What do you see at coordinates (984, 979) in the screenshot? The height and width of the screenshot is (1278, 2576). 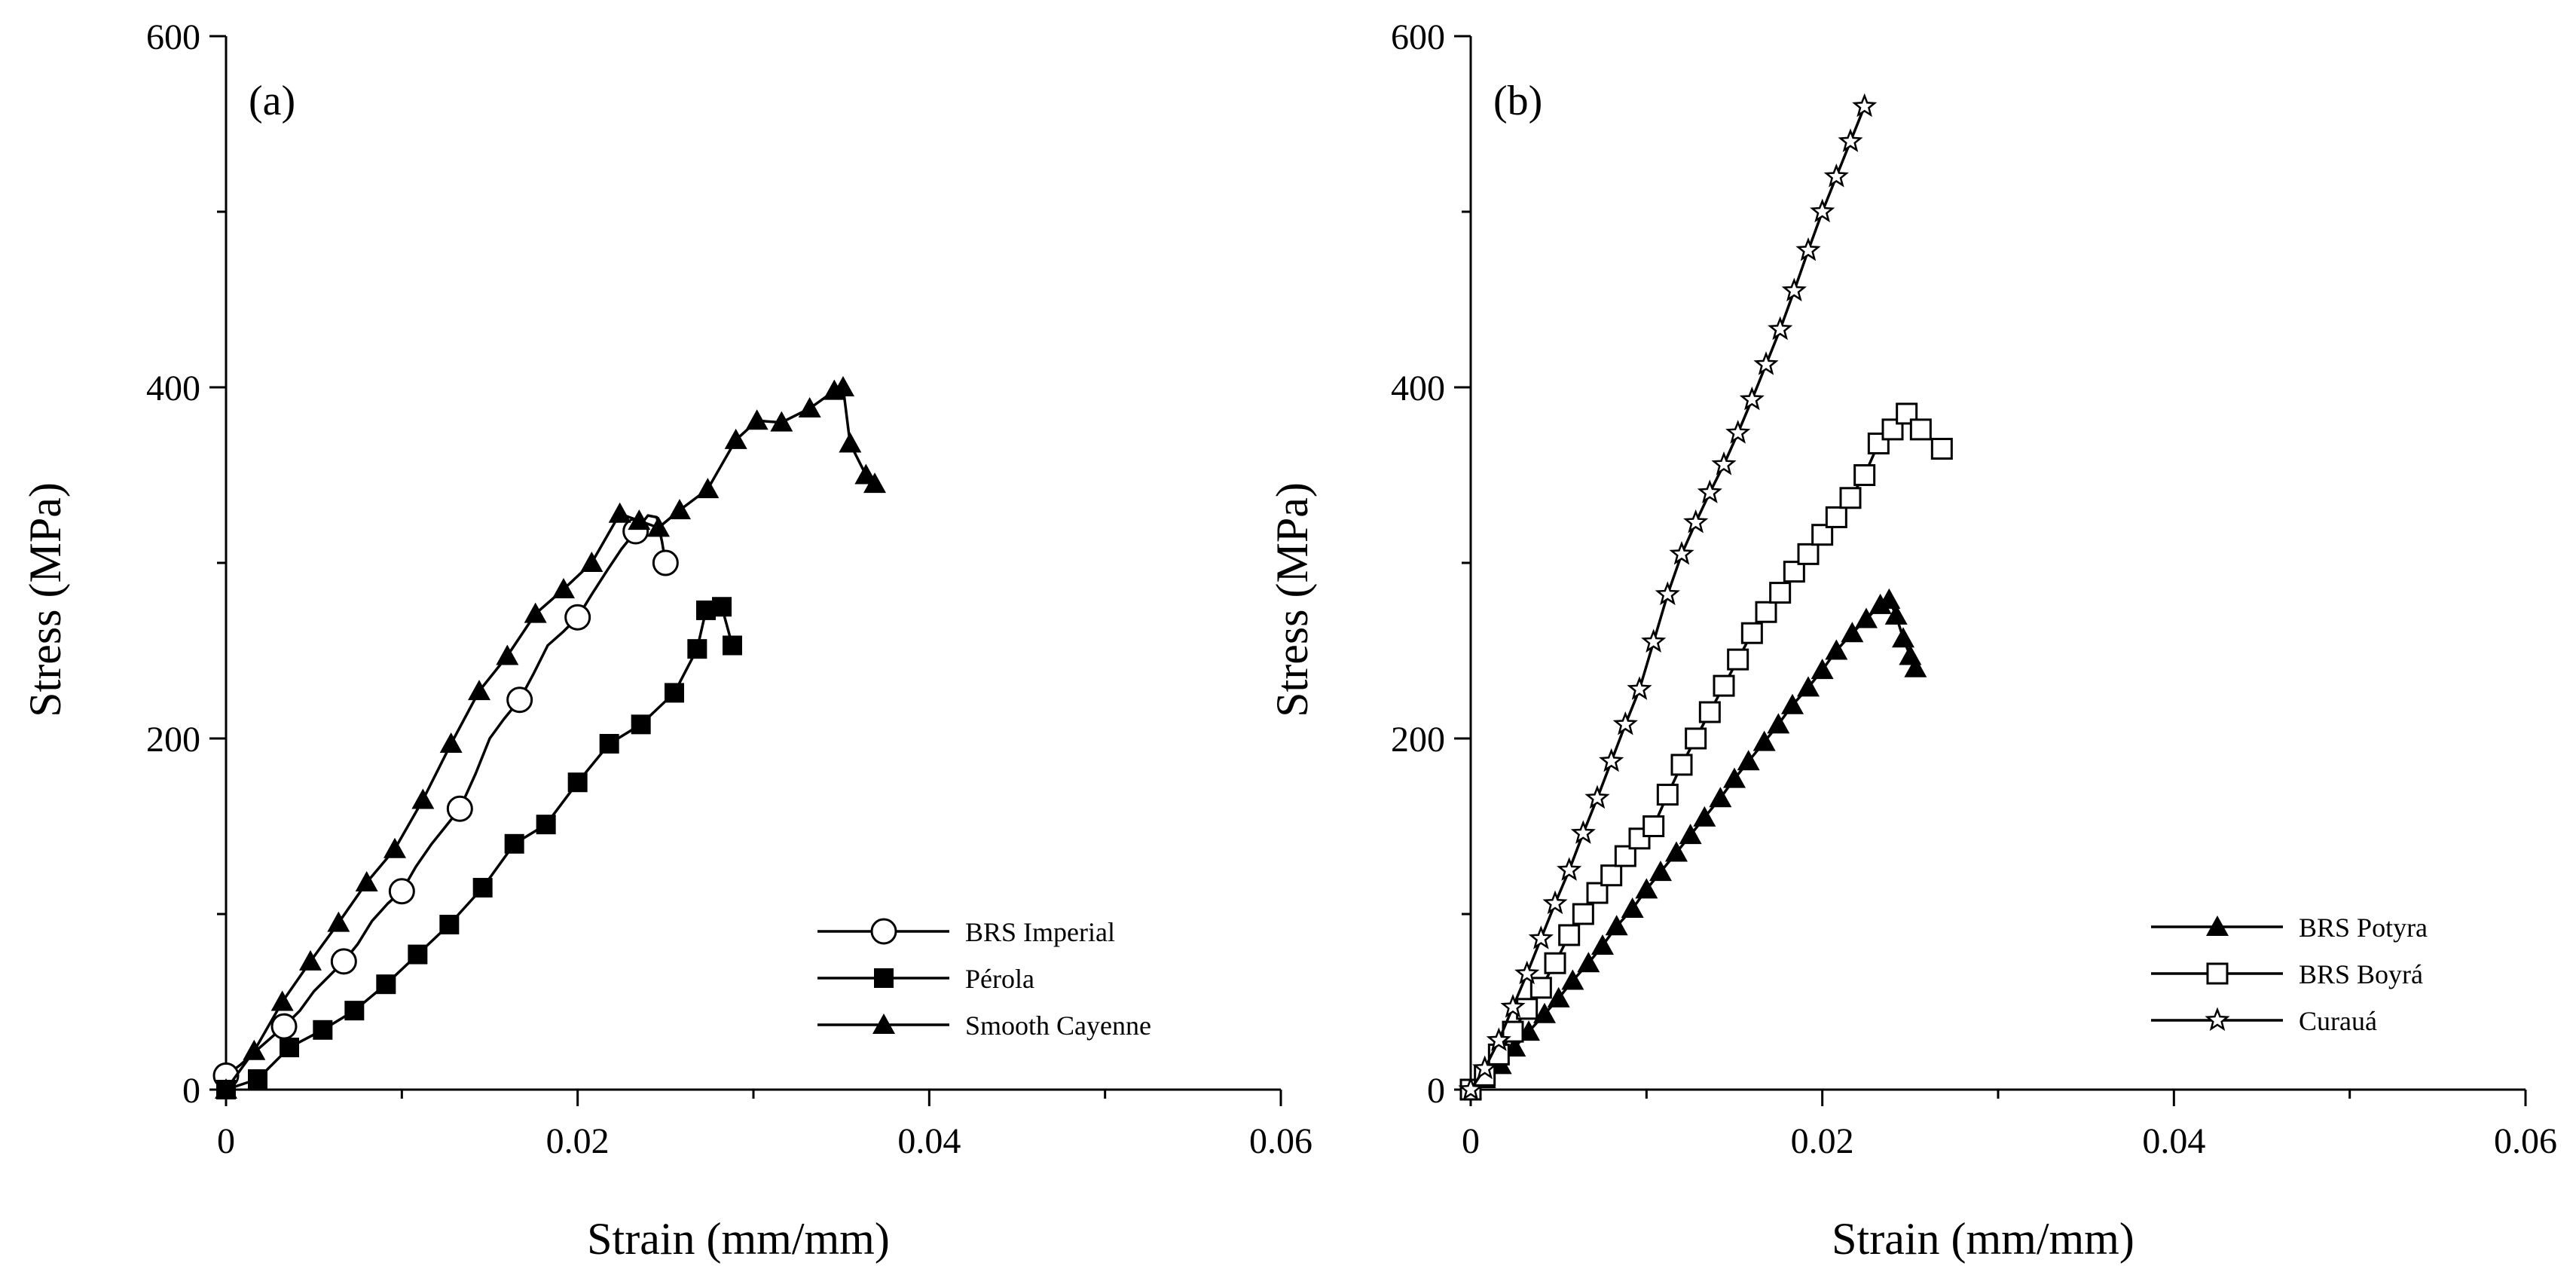 I see `panel-a-legend: BRS Imperial Pérola Smooth Cayenne` at bounding box center [984, 979].